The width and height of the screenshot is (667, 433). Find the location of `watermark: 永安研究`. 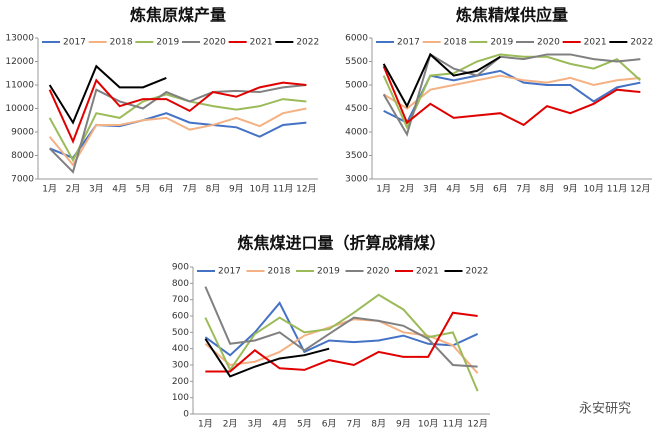

watermark: 永安研究 is located at coordinates (605, 409).